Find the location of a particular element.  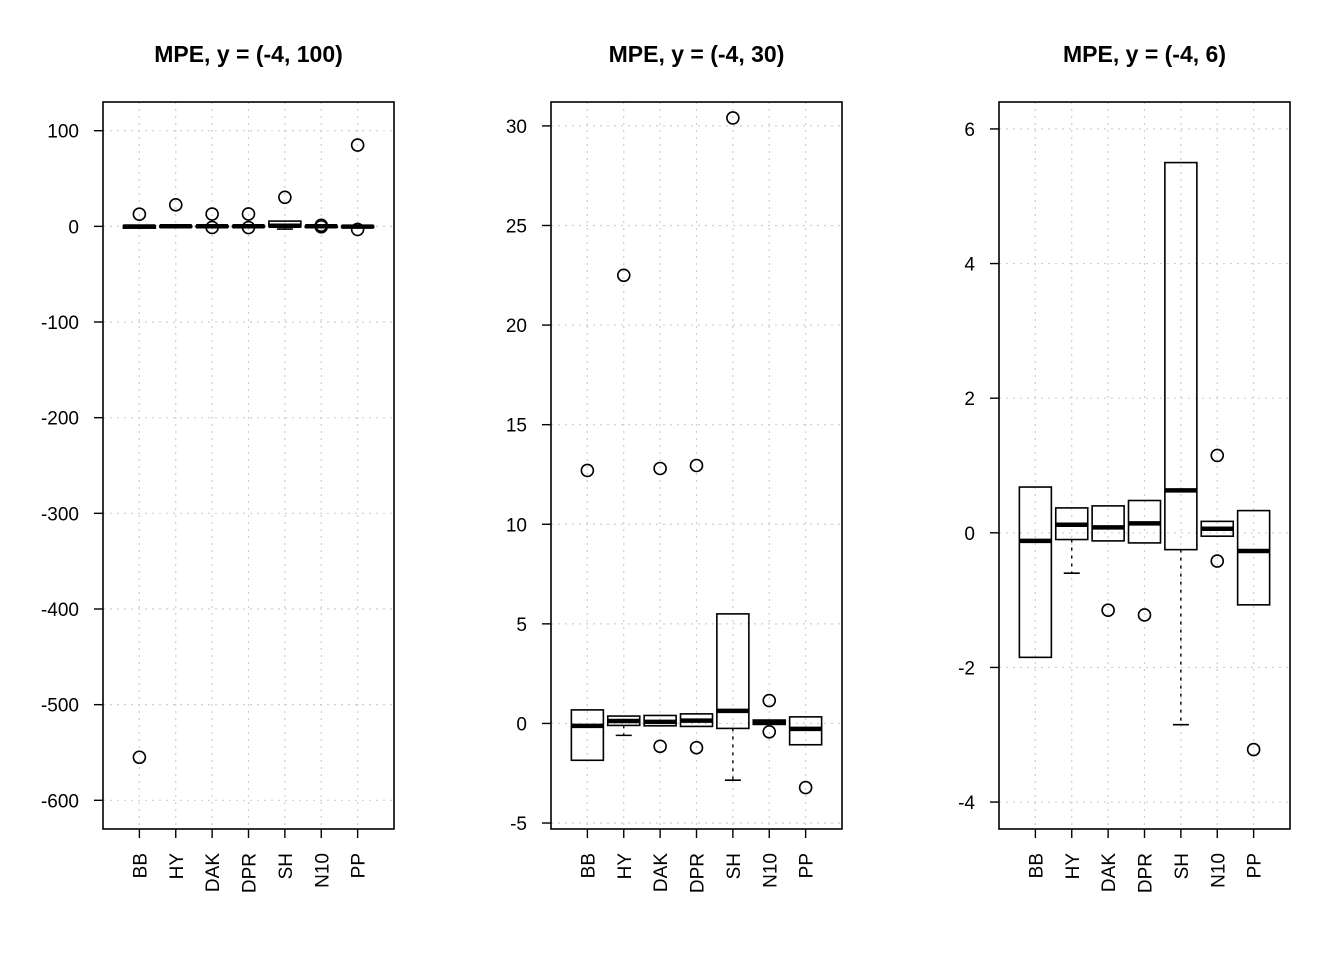

chart-title: MPE, y = (-4, 100) is located at coordinates (248, 54).